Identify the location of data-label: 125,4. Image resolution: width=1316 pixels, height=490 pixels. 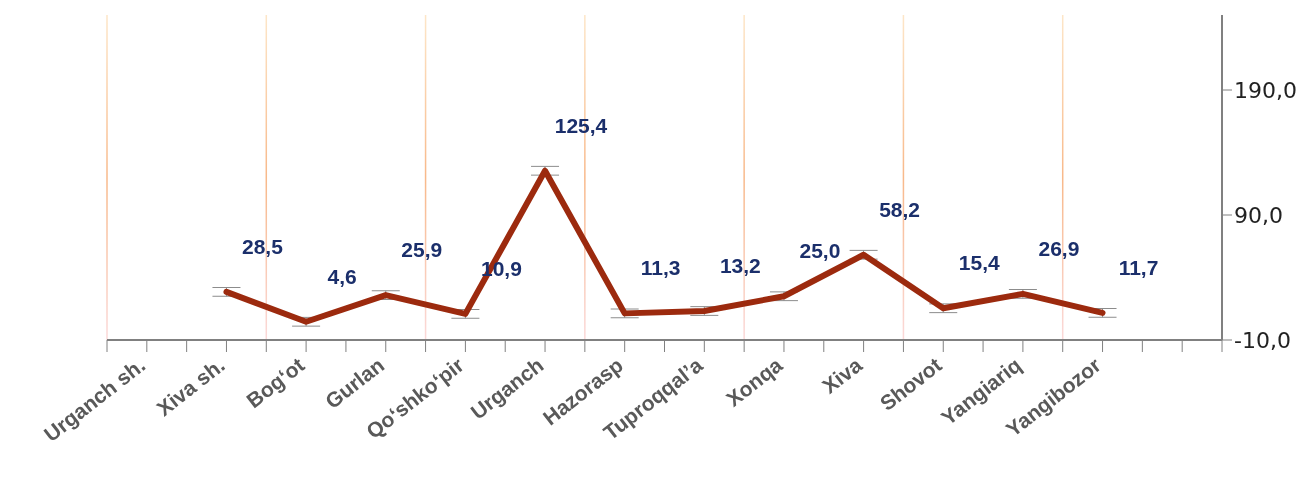
(581, 125).